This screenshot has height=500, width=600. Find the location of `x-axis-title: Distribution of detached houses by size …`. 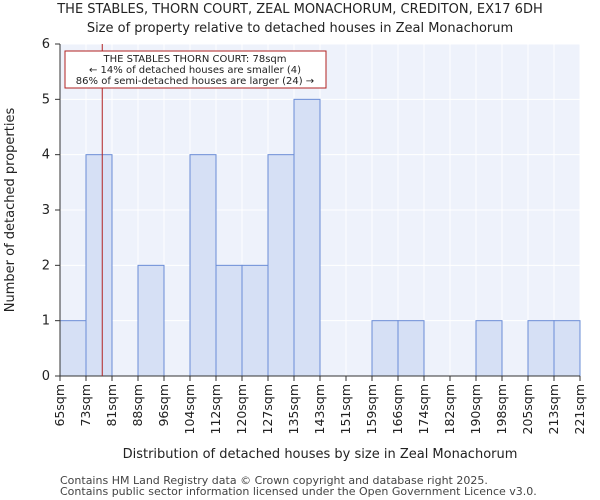

x-axis-title: Distribution of detached houses by size … is located at coordinates (320, 454).